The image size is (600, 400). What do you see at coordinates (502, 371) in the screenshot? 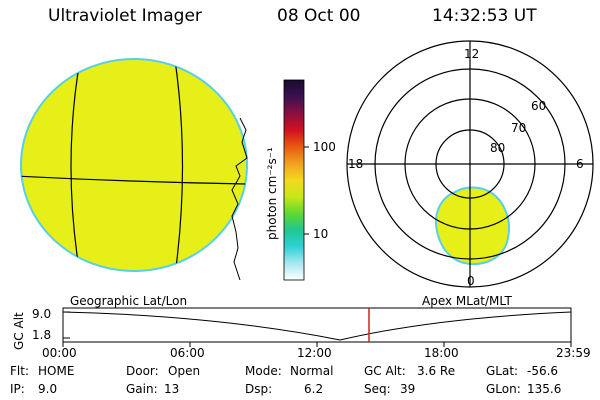
I see `info-glat-key: GLat:` at bounding box center [502, 371].